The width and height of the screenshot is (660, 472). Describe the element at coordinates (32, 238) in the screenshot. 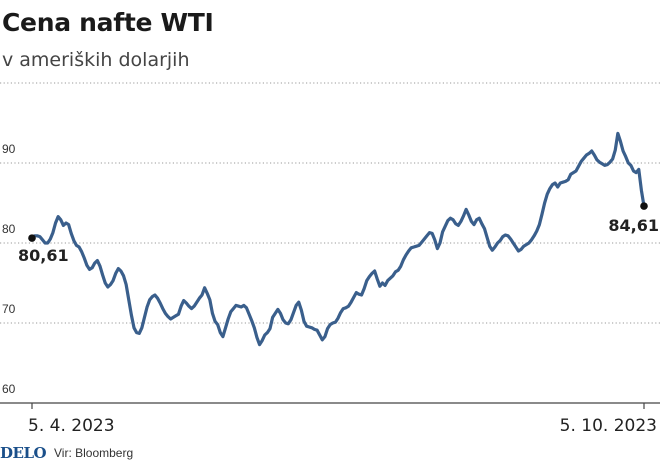

I see `start-point` at that location.